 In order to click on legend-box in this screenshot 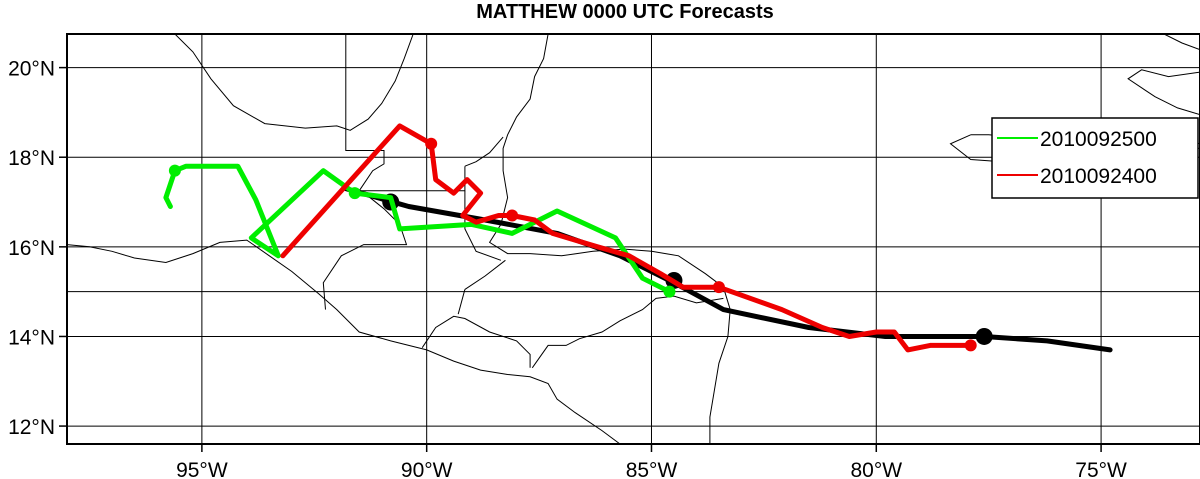, I will do `click(1095, 158)`.